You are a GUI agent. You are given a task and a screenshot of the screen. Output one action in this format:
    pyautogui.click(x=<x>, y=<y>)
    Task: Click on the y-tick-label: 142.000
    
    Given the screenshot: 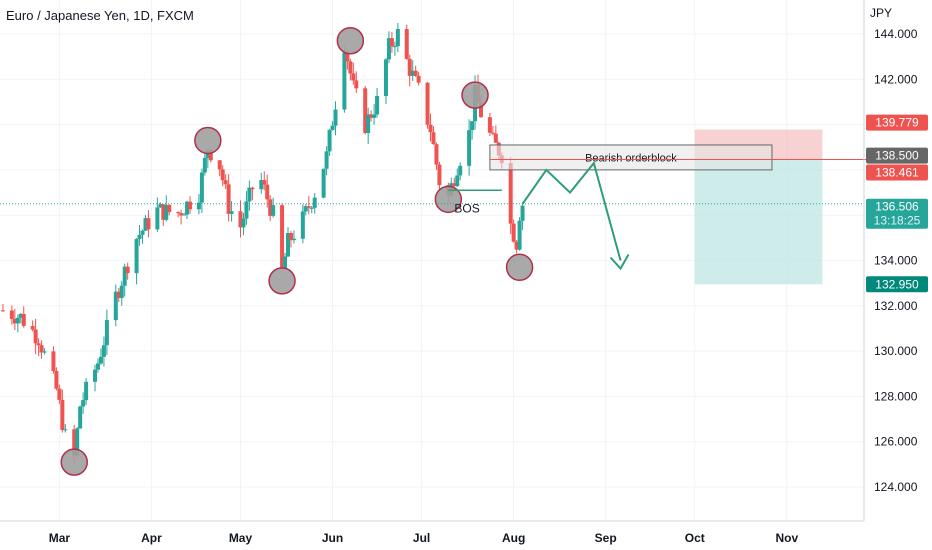 What is the action you would take?
    pyautogui.click(x=896, y=79)
    